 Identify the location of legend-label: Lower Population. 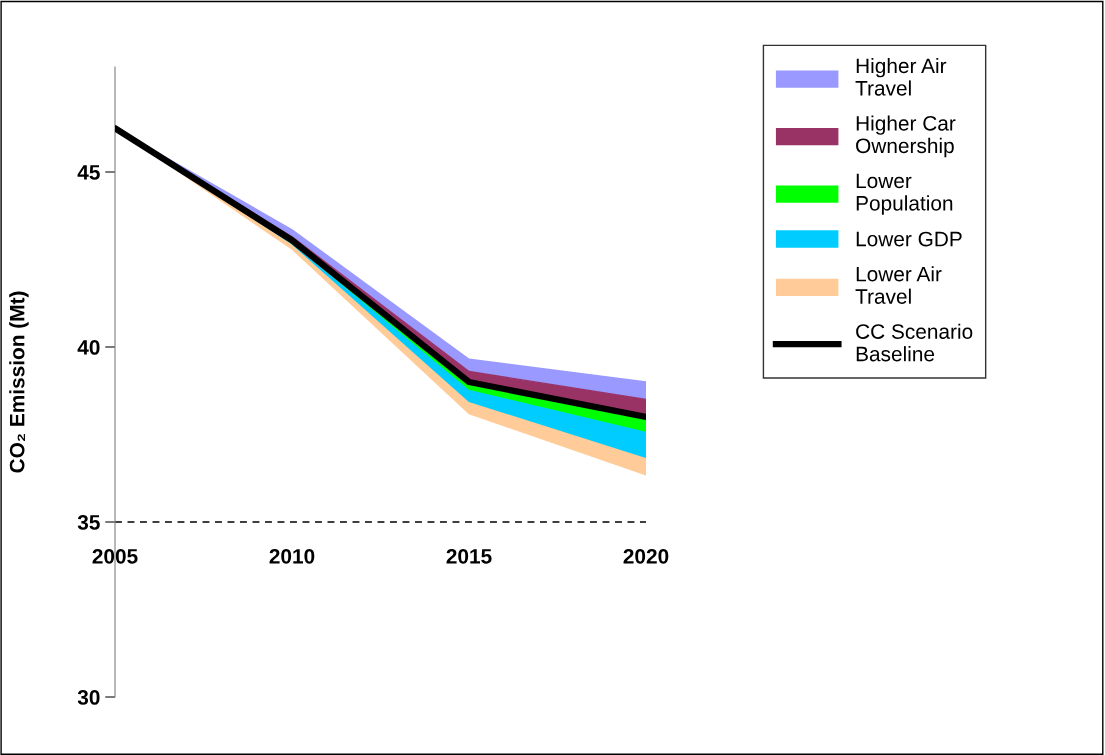
(904, 194).